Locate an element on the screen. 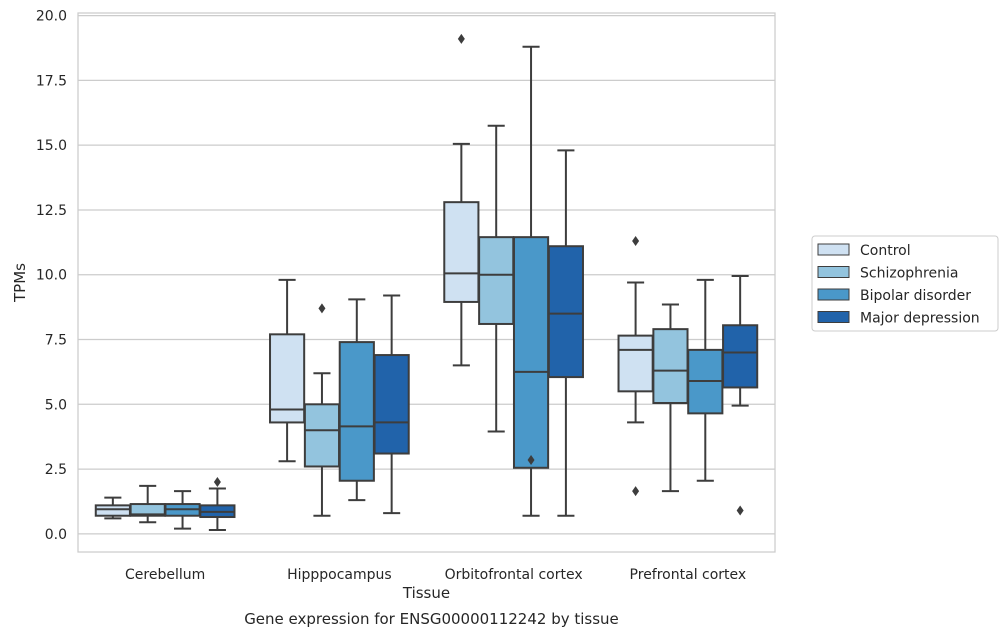  x-tick-label: Hipppocampus is located at coordinates (339, 575).